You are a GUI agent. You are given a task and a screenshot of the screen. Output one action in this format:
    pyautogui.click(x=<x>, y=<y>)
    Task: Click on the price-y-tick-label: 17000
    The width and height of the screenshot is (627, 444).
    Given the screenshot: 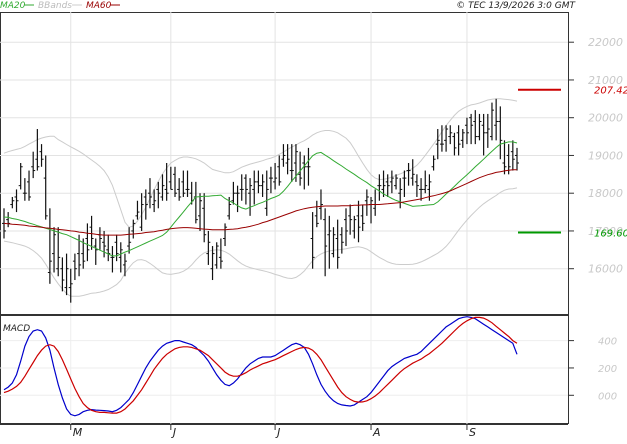 What is the action you would take?
    pyautogui.click(x=605, y=231)
    